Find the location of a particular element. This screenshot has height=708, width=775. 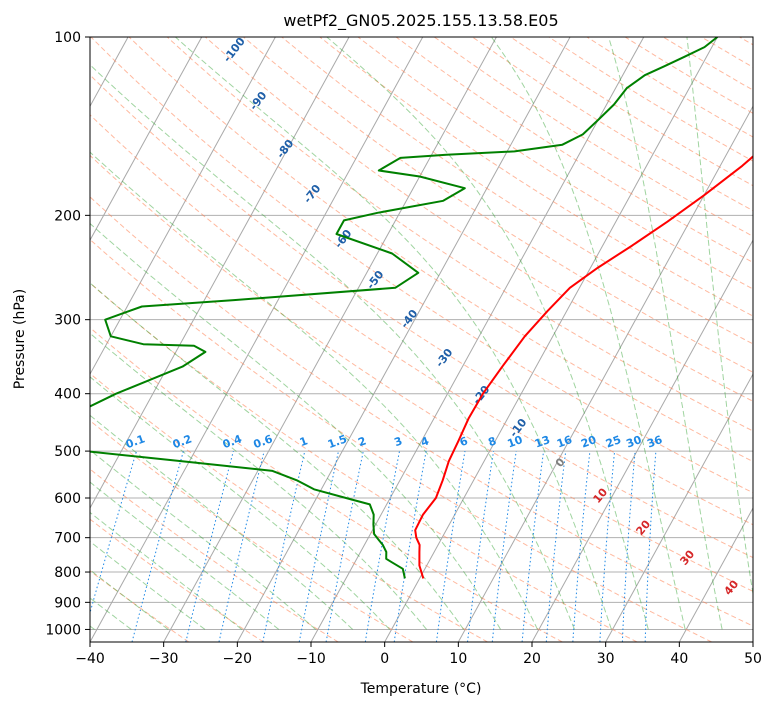

y-tick-label: 100 is located at coordinates (67, 38).